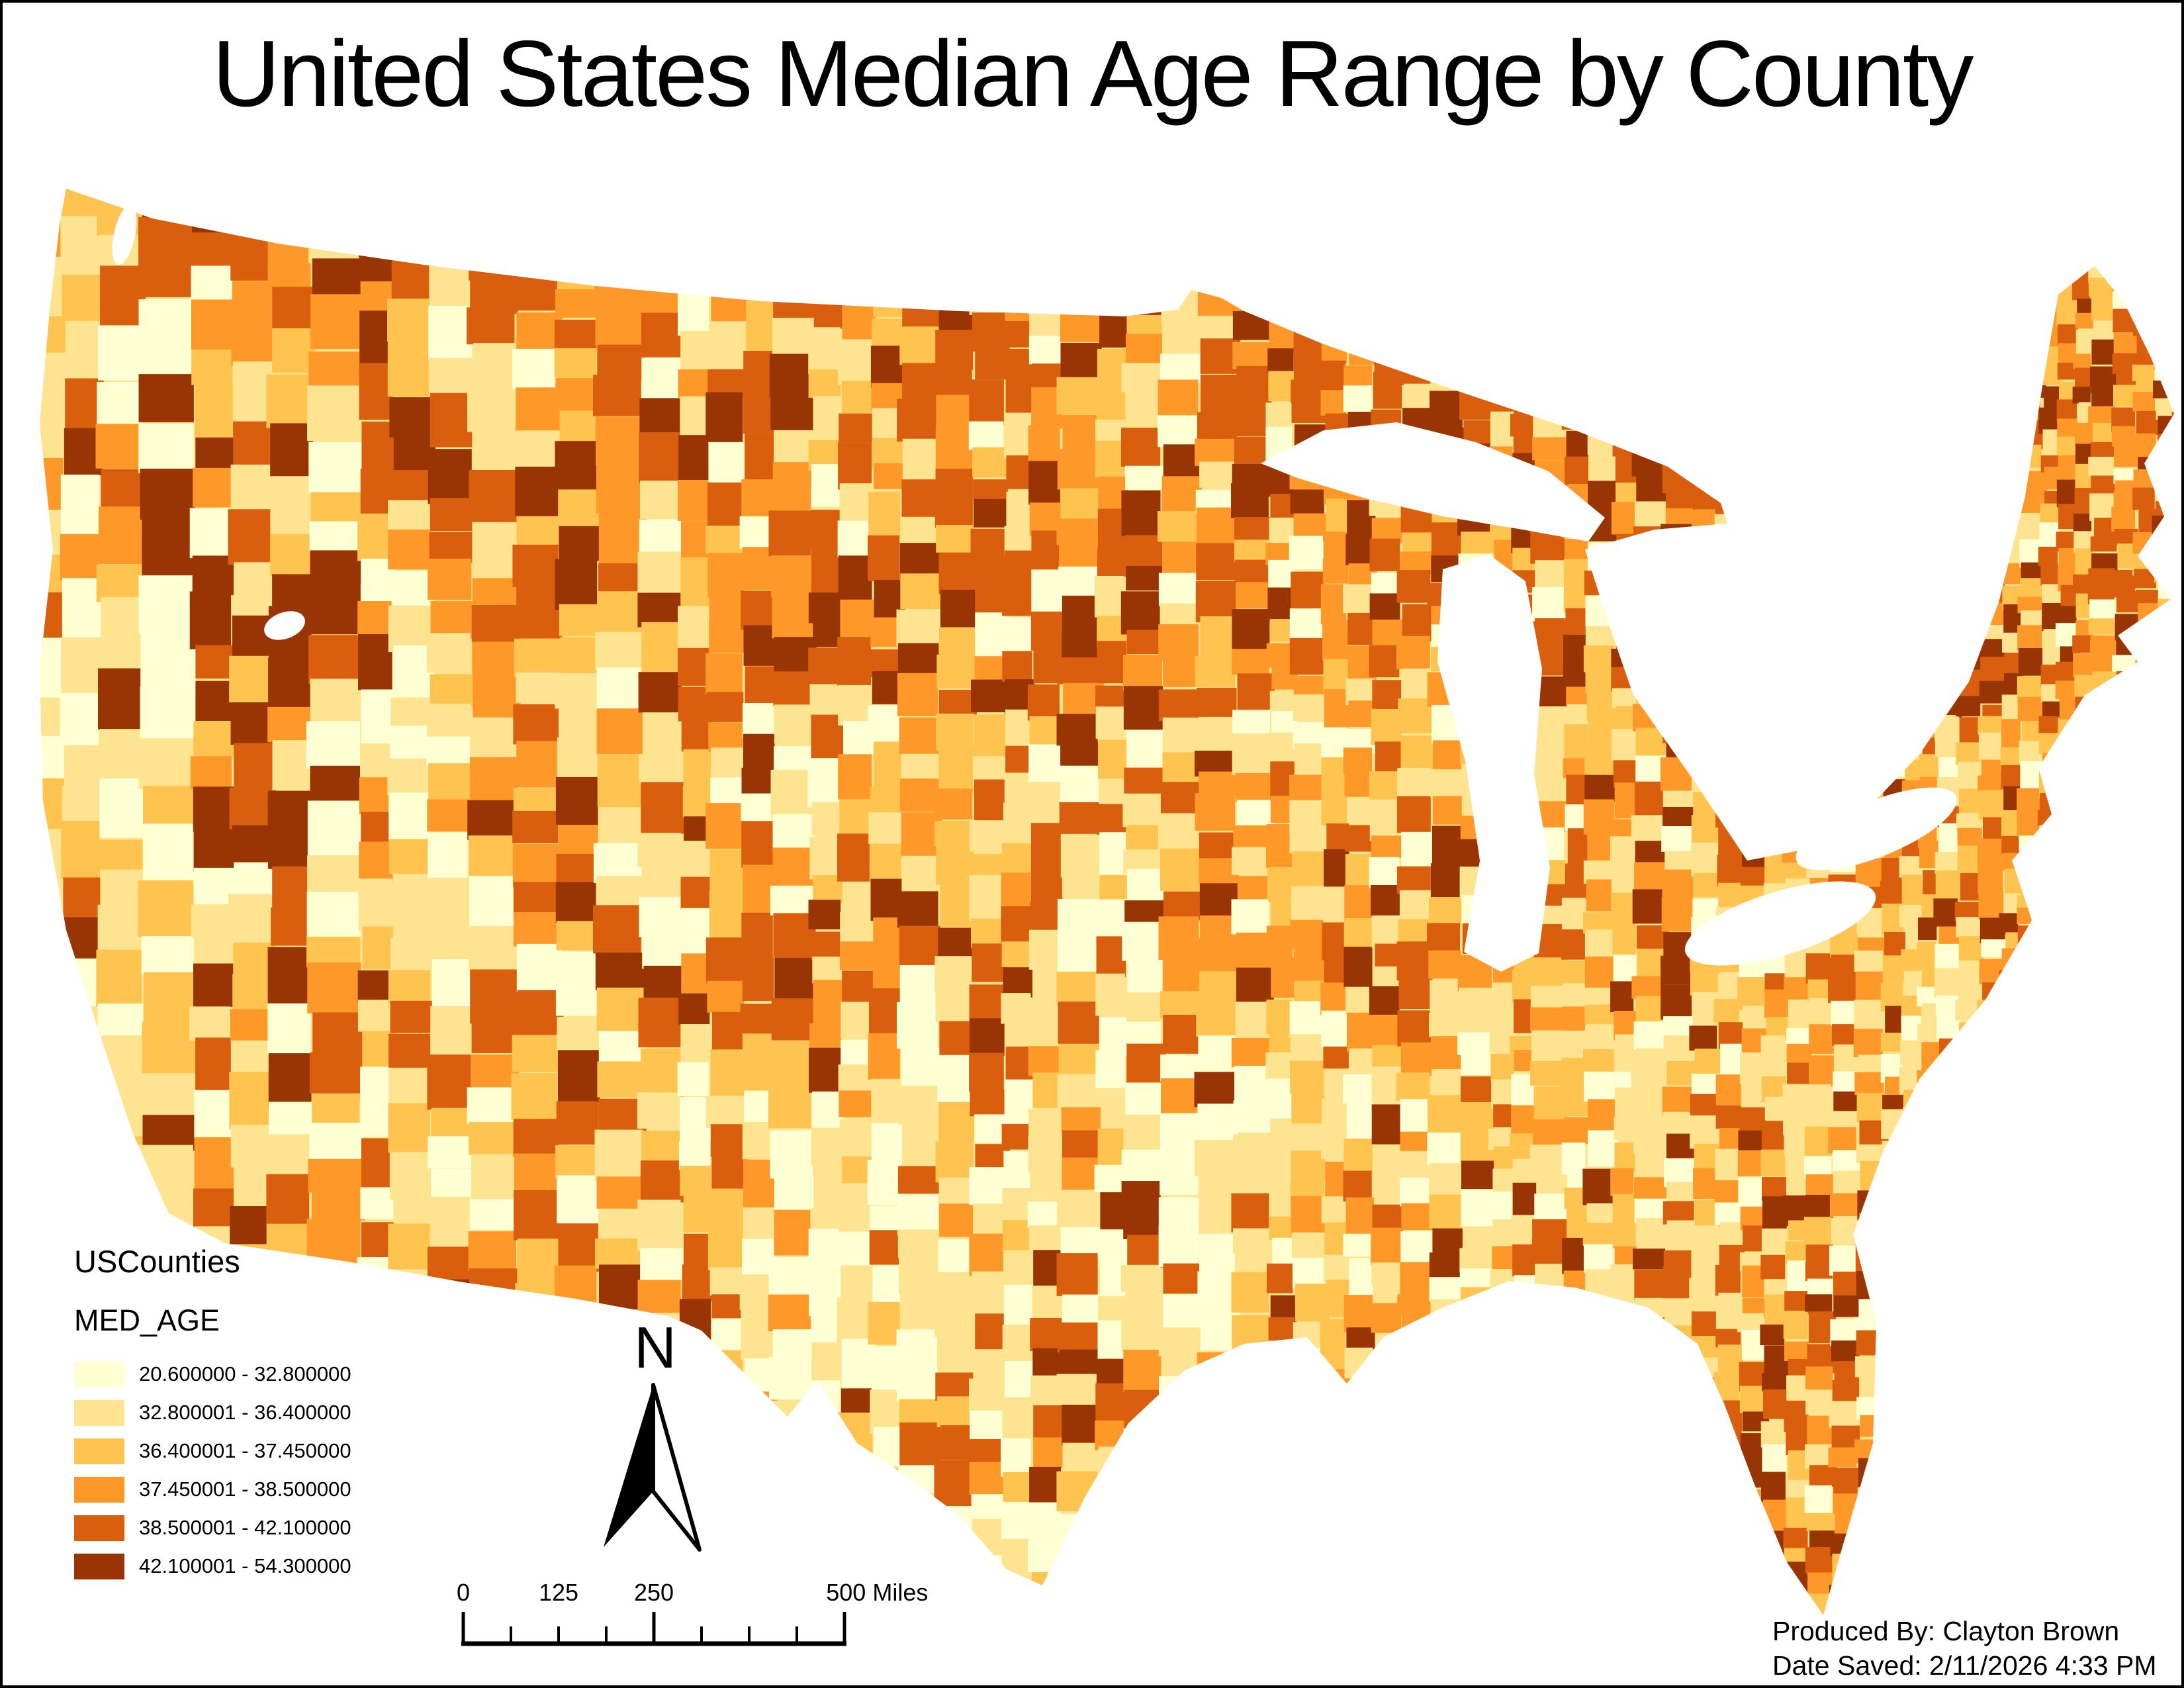 The width and height of the screenshot is (2184, 1688). I want to click on legend-class-label: 20.600000 - 32.800000, so click(245, 1373).